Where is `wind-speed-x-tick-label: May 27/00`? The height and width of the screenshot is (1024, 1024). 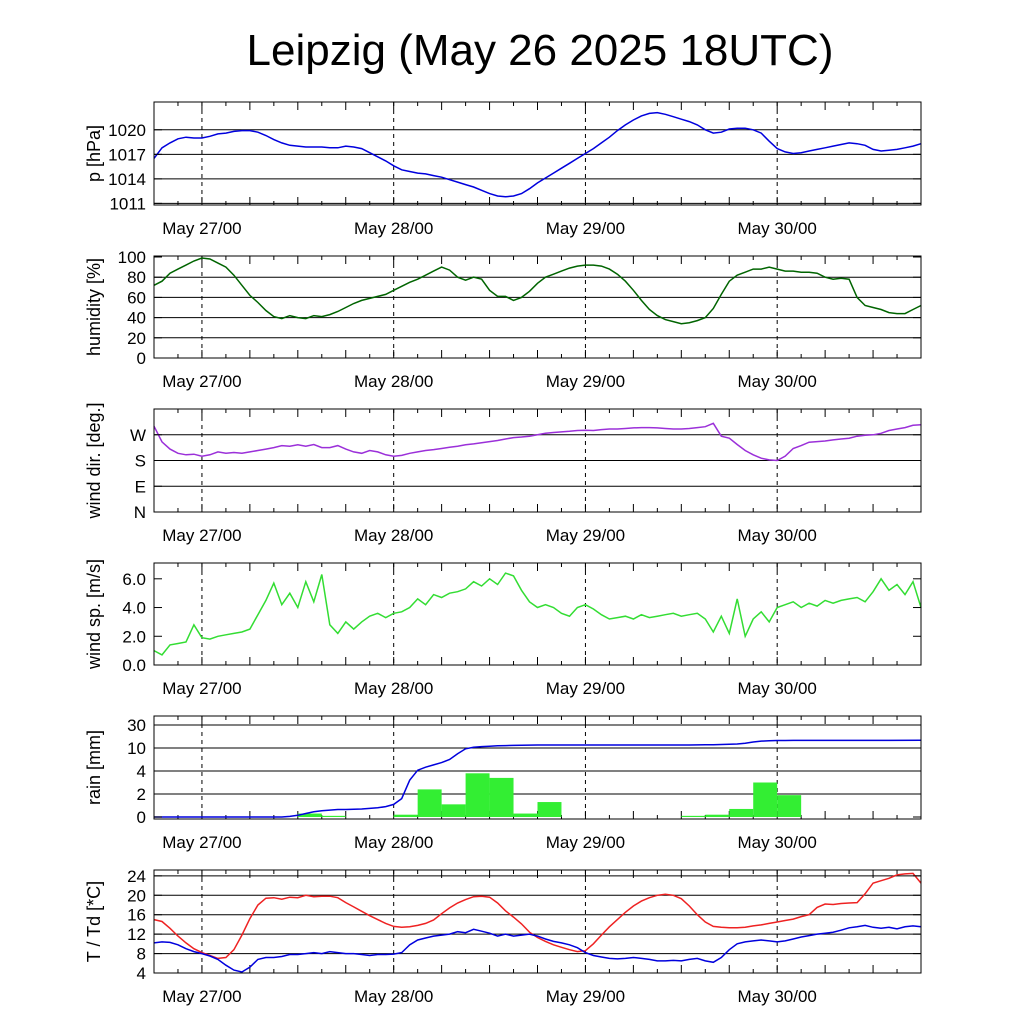
wind-speed-x-tick-label: May 27/00 is located at coordinates (201, 688).